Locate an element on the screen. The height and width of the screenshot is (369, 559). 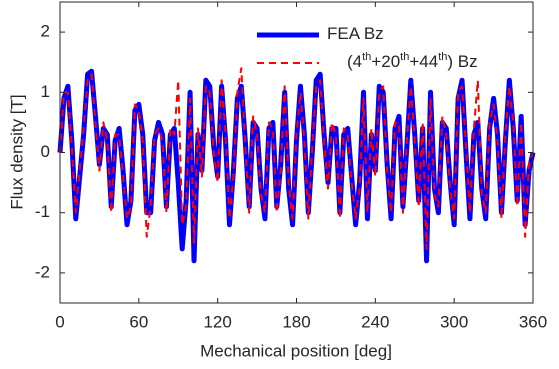
x-tick-label: 60 is located at coordinates (138, 321).